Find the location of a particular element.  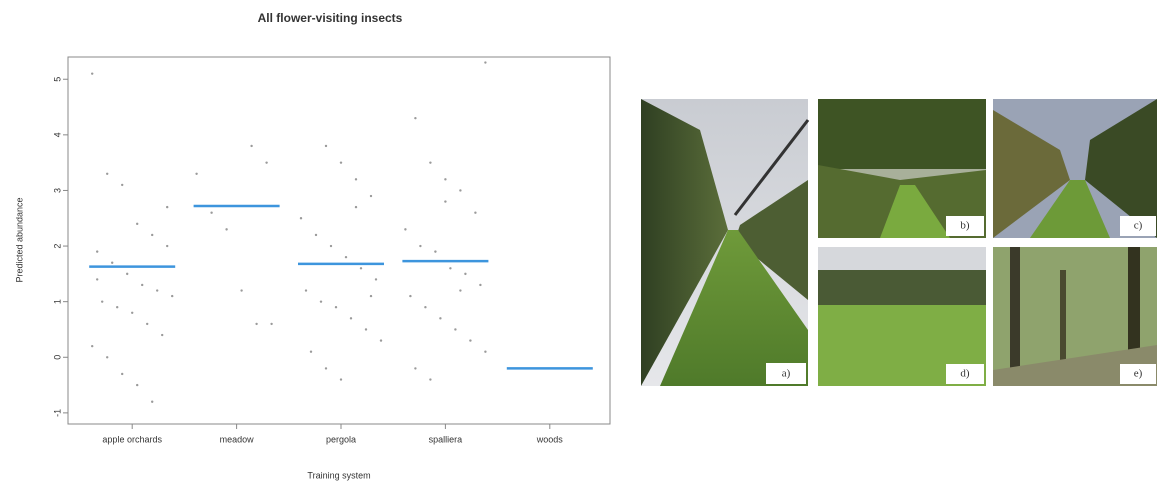

x-axis-label: Training system is located at coordinates (338, 475).